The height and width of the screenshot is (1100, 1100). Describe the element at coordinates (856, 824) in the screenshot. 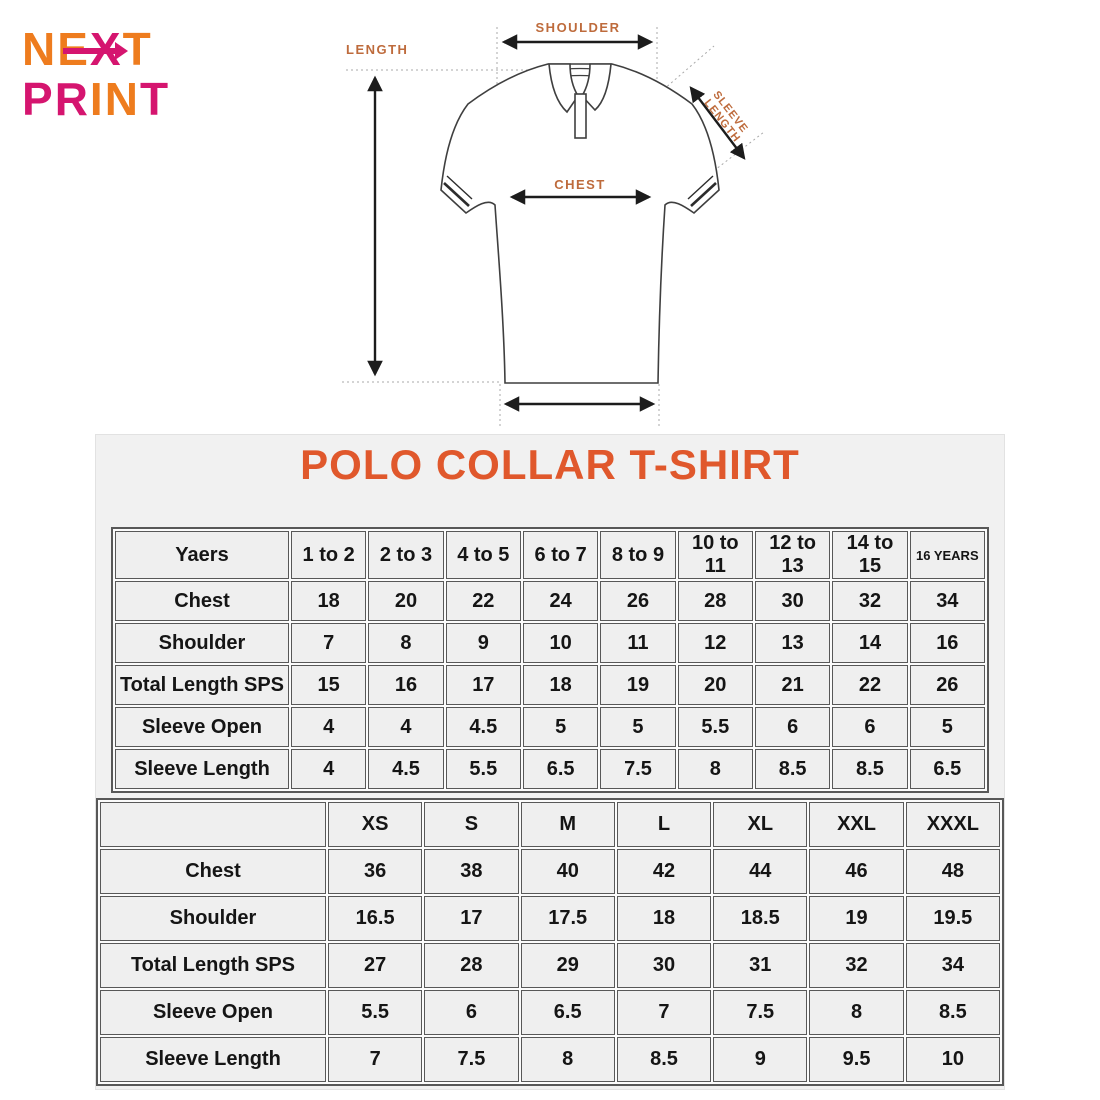

I see `column-header-cell: XXL` at that location.